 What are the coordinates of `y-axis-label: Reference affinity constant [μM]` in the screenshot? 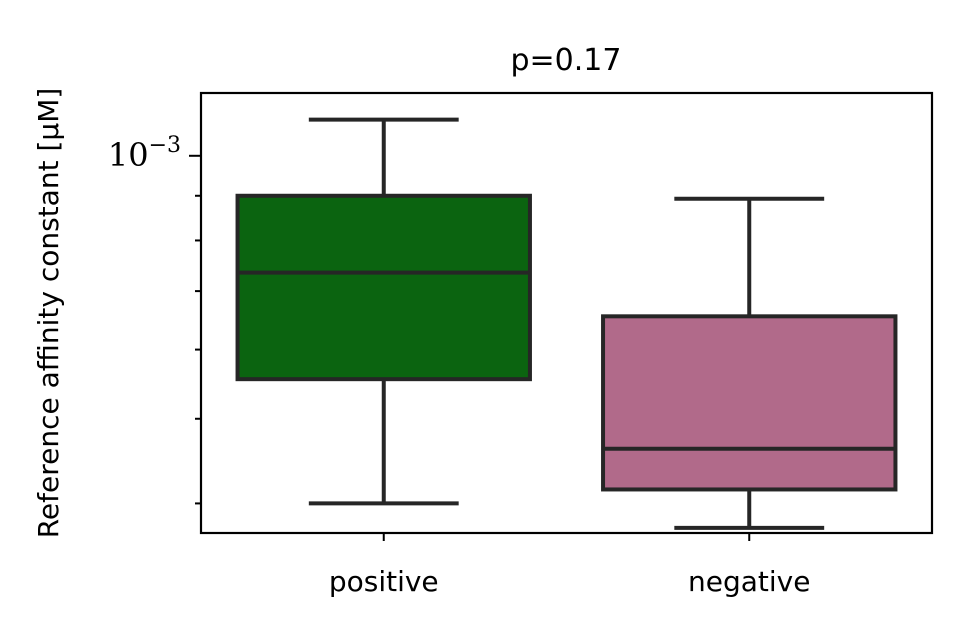 It's located at (48, 313).